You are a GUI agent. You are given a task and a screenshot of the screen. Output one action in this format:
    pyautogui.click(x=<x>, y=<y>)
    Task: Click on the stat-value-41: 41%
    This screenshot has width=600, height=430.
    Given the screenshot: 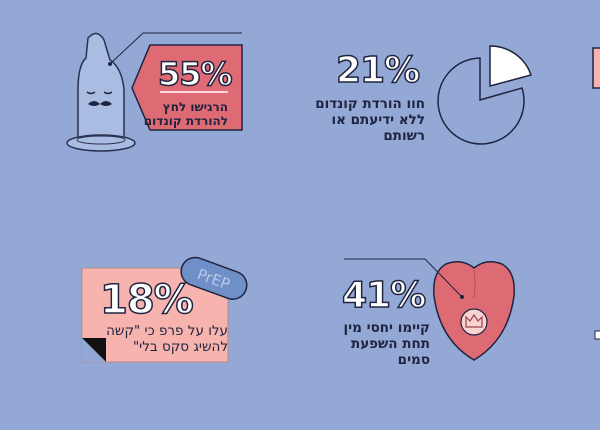 What is the action you would take?
    pyautogui.click(x=384, y=295)
    